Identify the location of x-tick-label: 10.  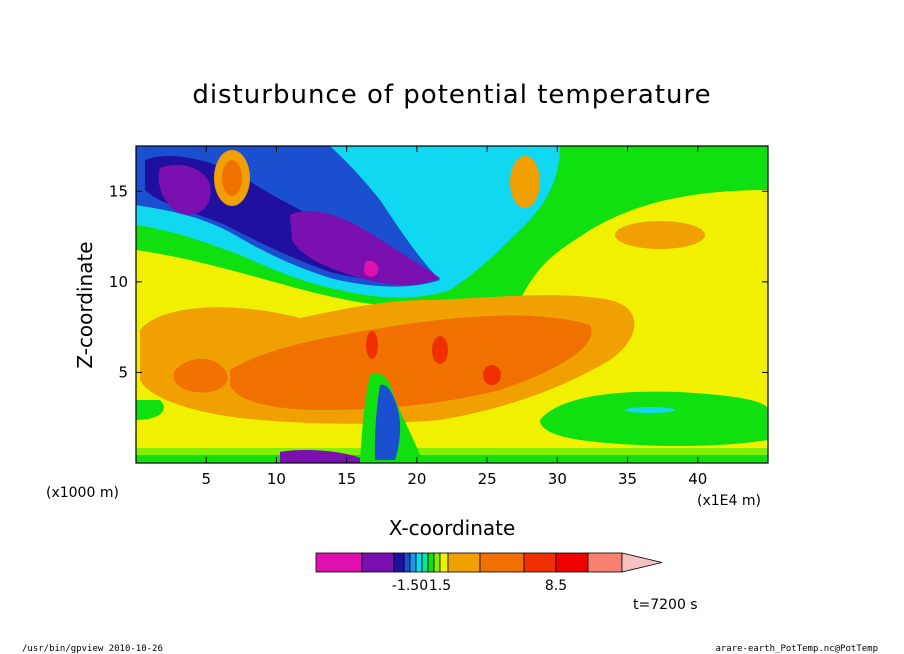
(276, 479).